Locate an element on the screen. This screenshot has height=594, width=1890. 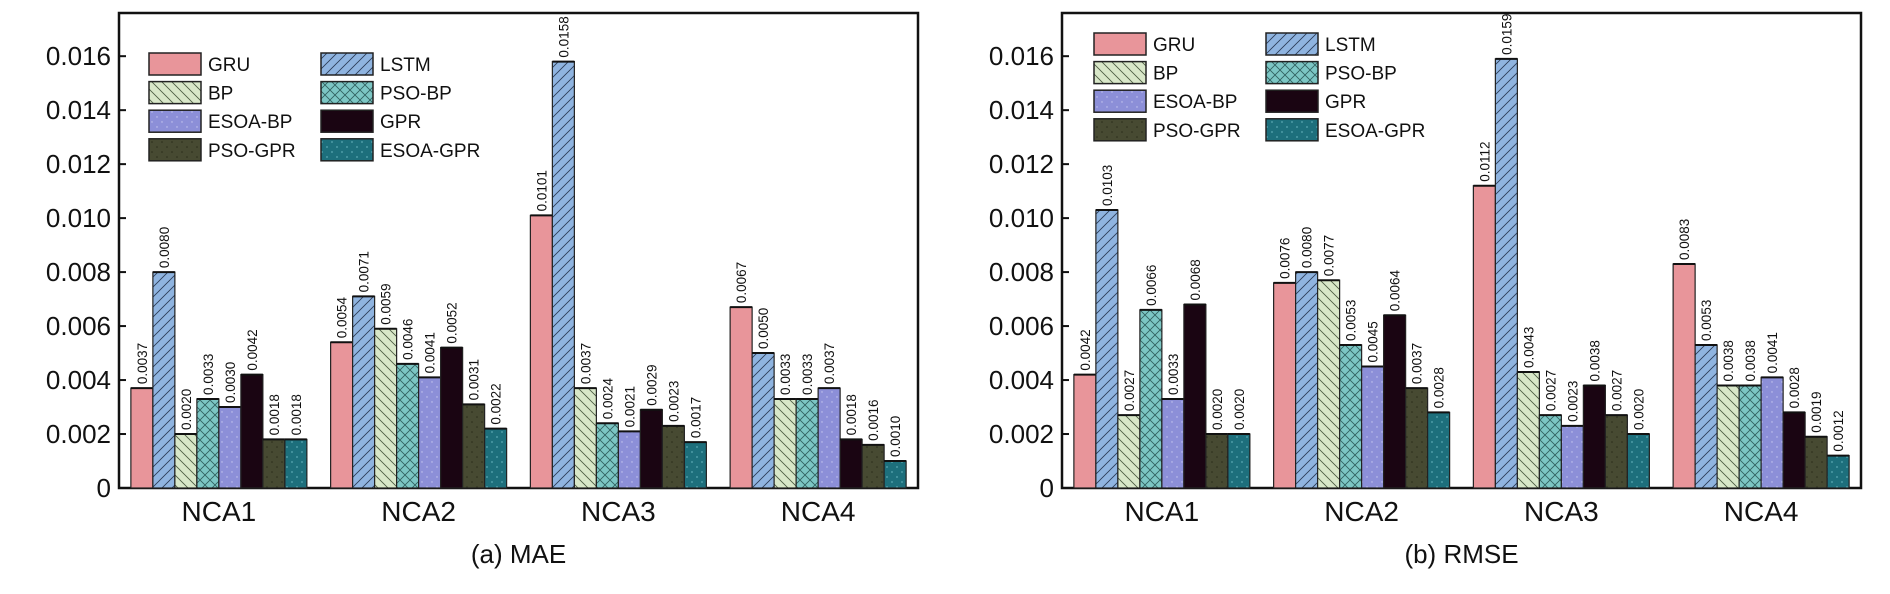
legend-swatch-lstm is located at coordinates (347, 64).